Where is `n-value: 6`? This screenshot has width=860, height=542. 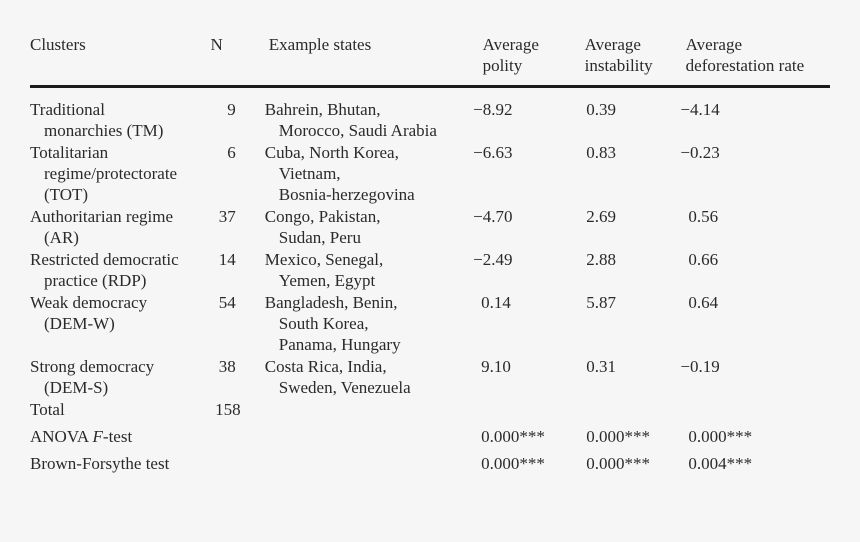 n-value: 6 is located at coordinates (231, 152).